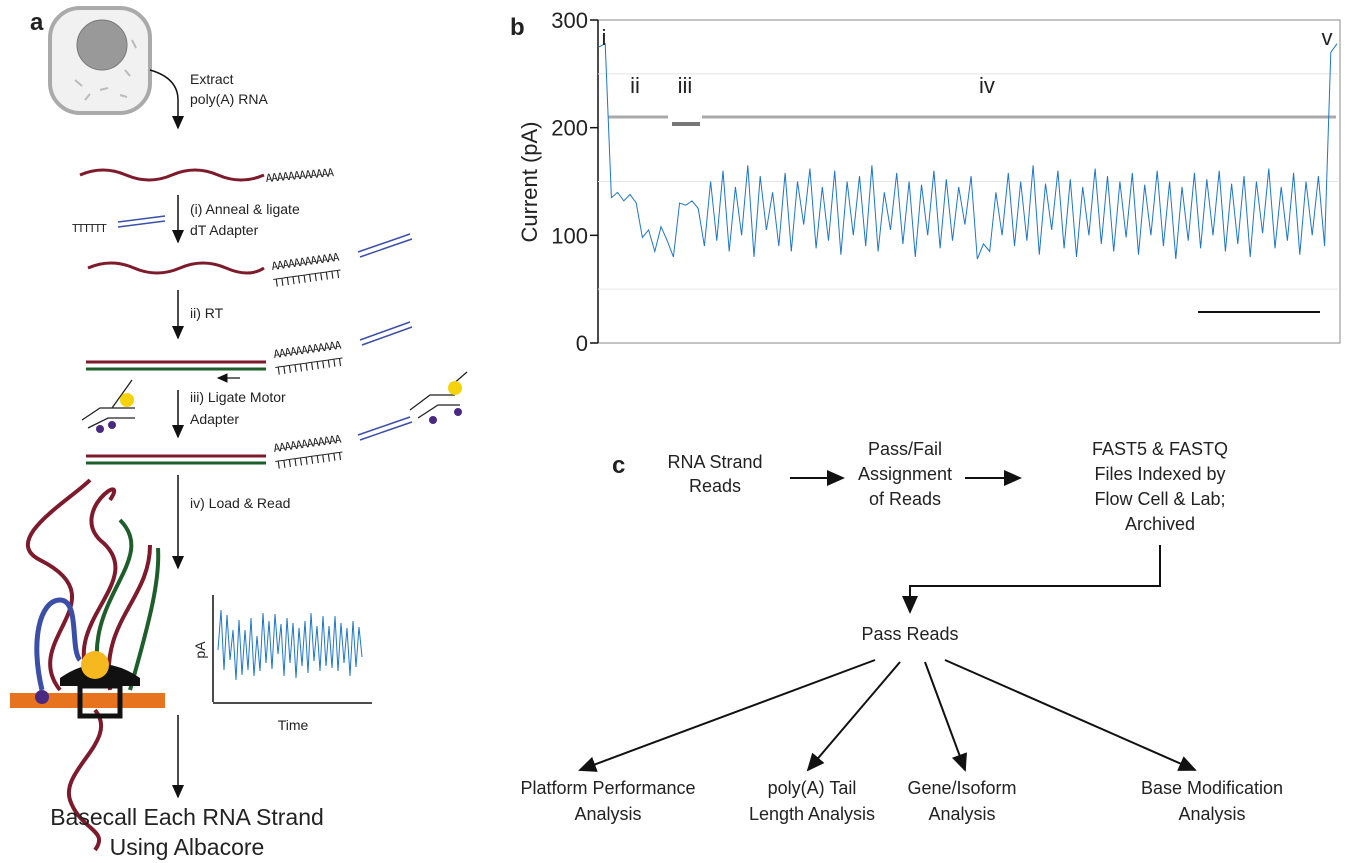  I want to click on nucleus, so click(102, 45).